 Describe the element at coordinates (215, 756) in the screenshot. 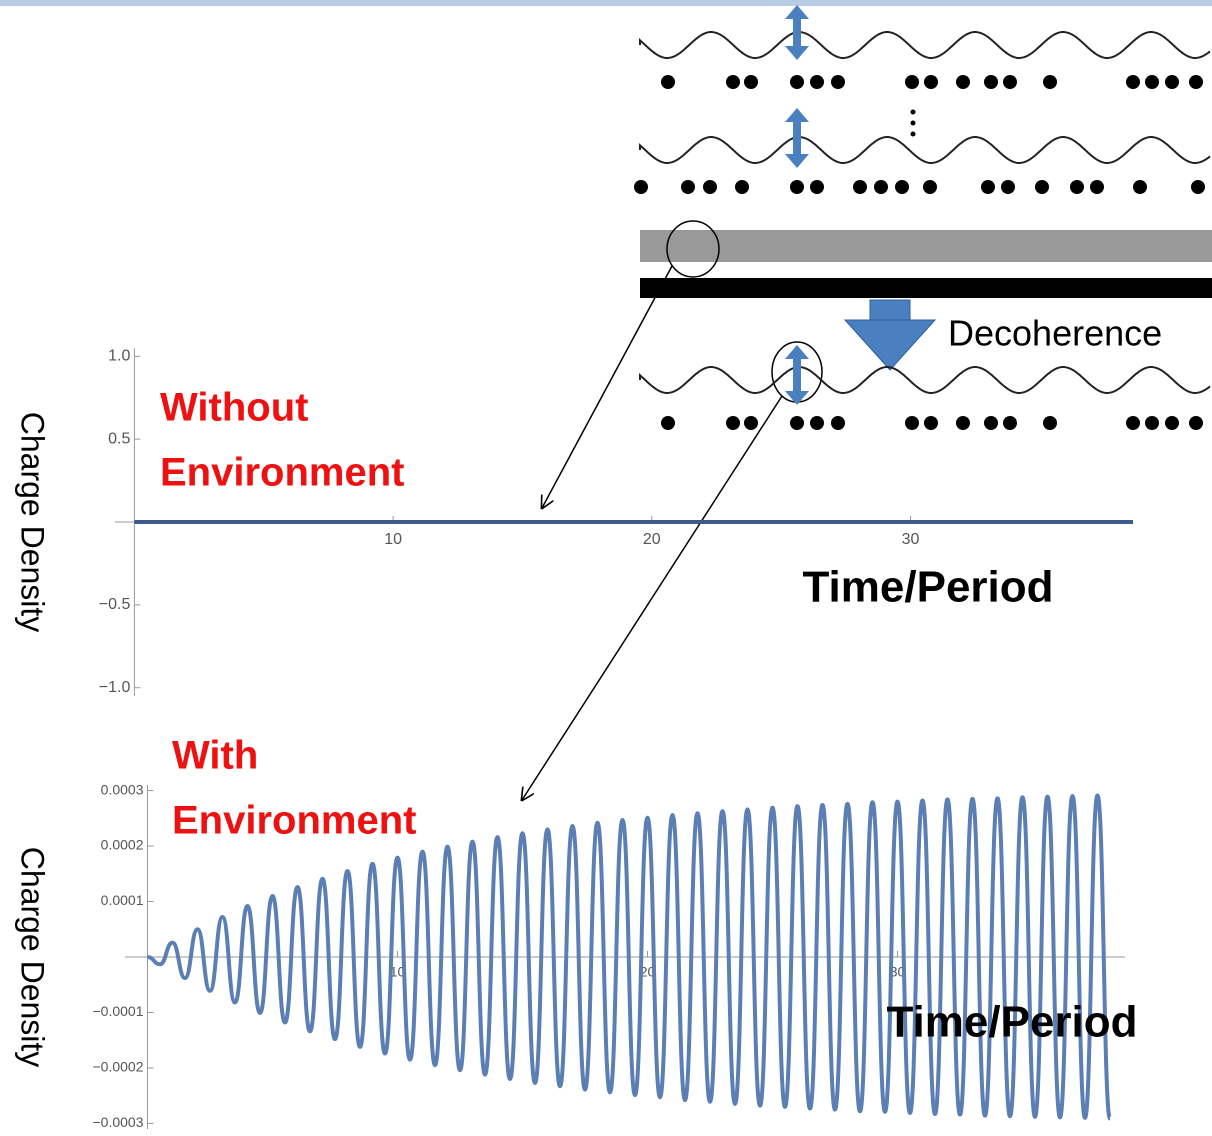

I see `annotation: With` at that location.